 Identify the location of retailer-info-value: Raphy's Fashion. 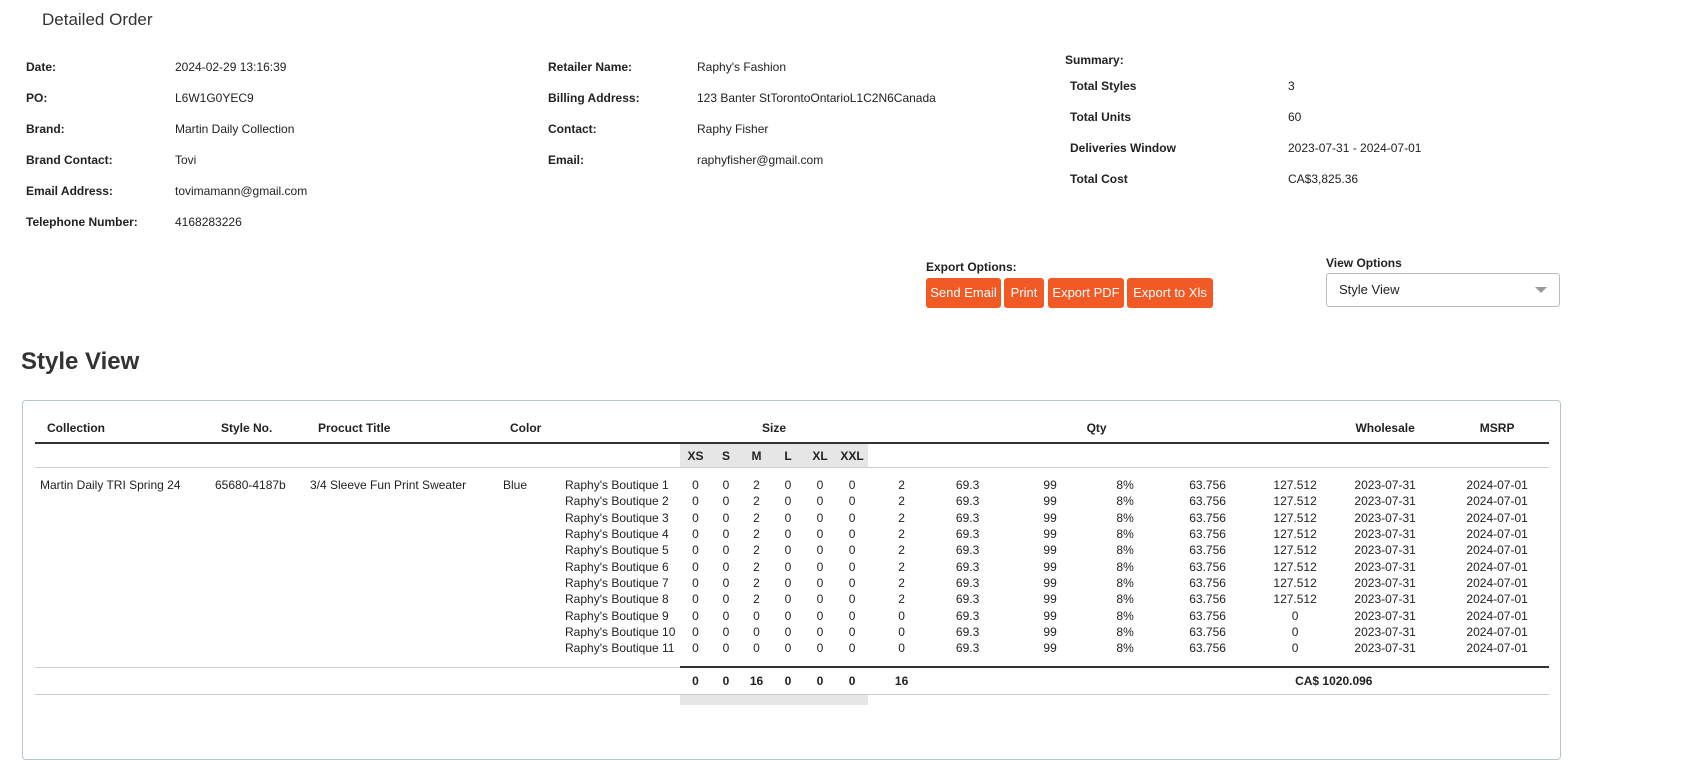
(742, 67).